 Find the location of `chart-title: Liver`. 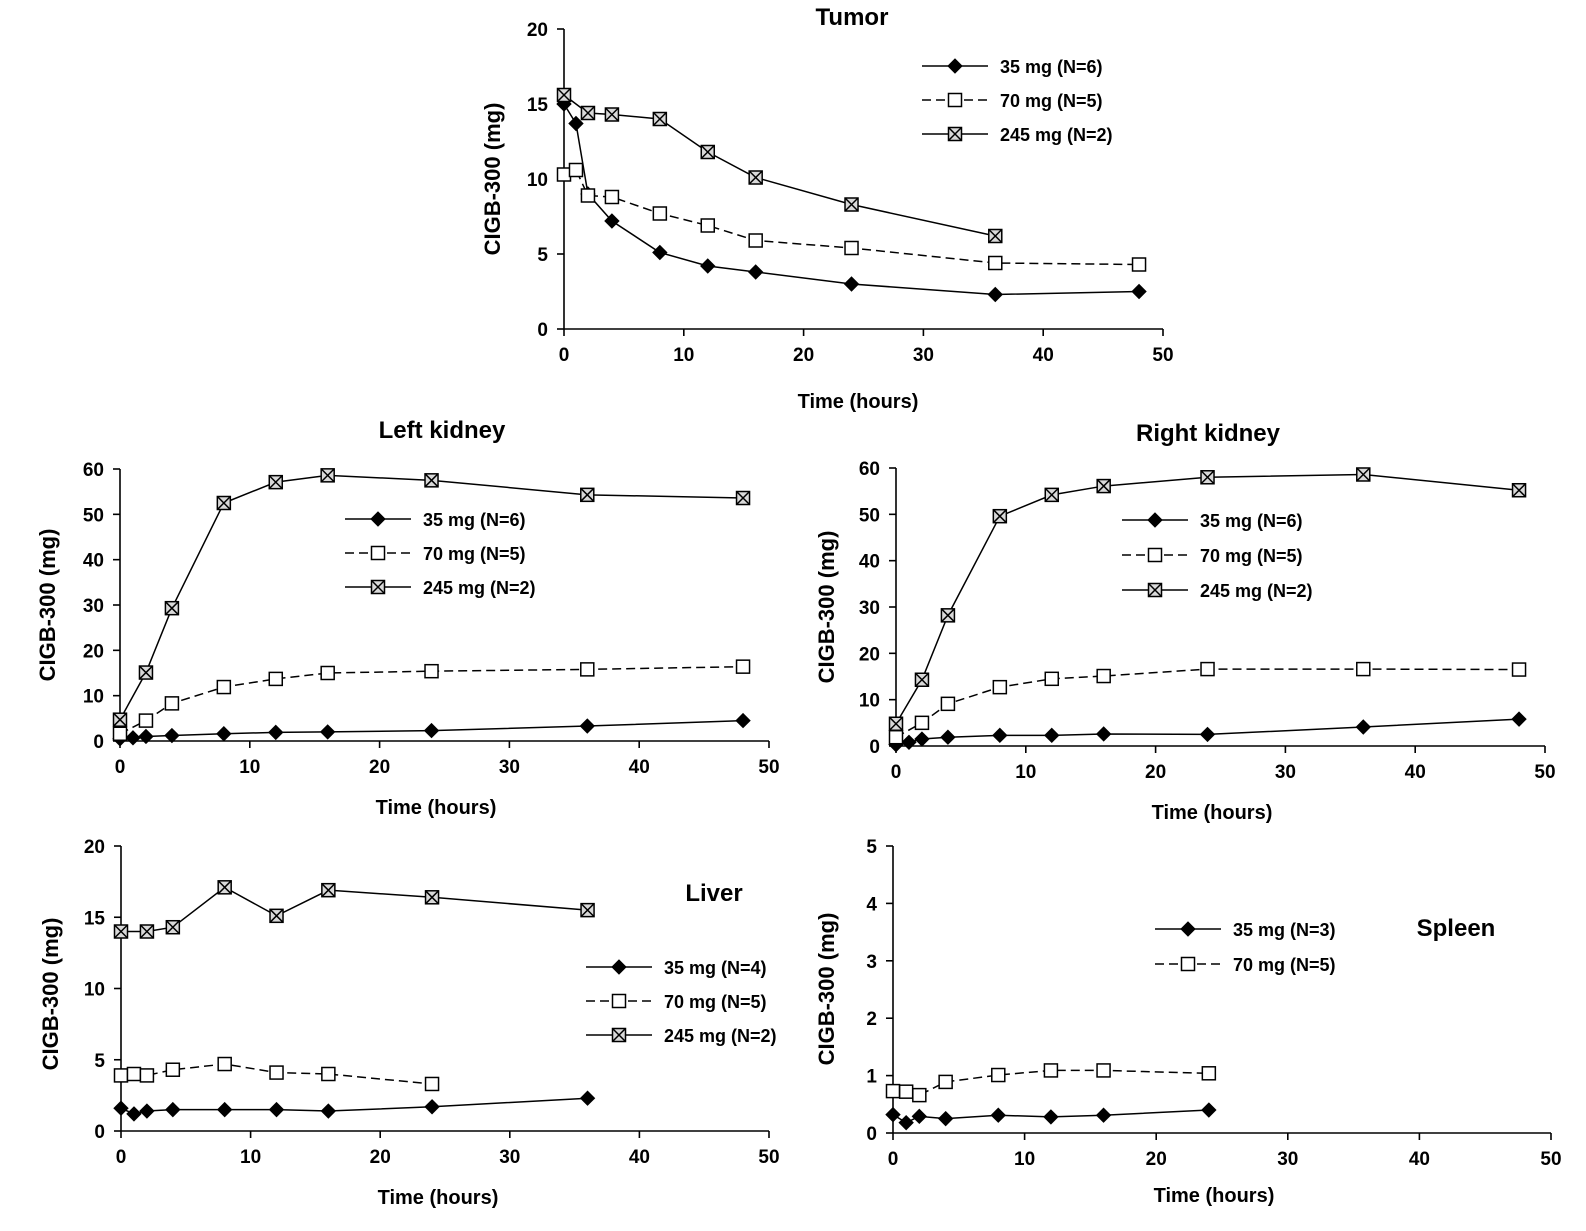

chart-title: Liver is located at coordinates (713, 893).